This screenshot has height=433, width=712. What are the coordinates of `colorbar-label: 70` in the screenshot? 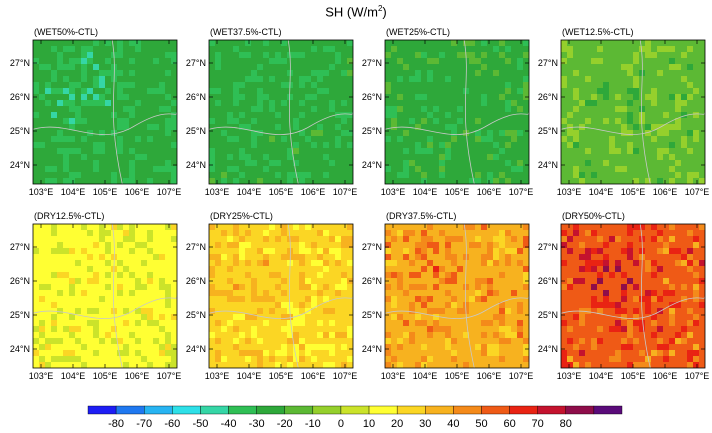 It's located at (538, 424).